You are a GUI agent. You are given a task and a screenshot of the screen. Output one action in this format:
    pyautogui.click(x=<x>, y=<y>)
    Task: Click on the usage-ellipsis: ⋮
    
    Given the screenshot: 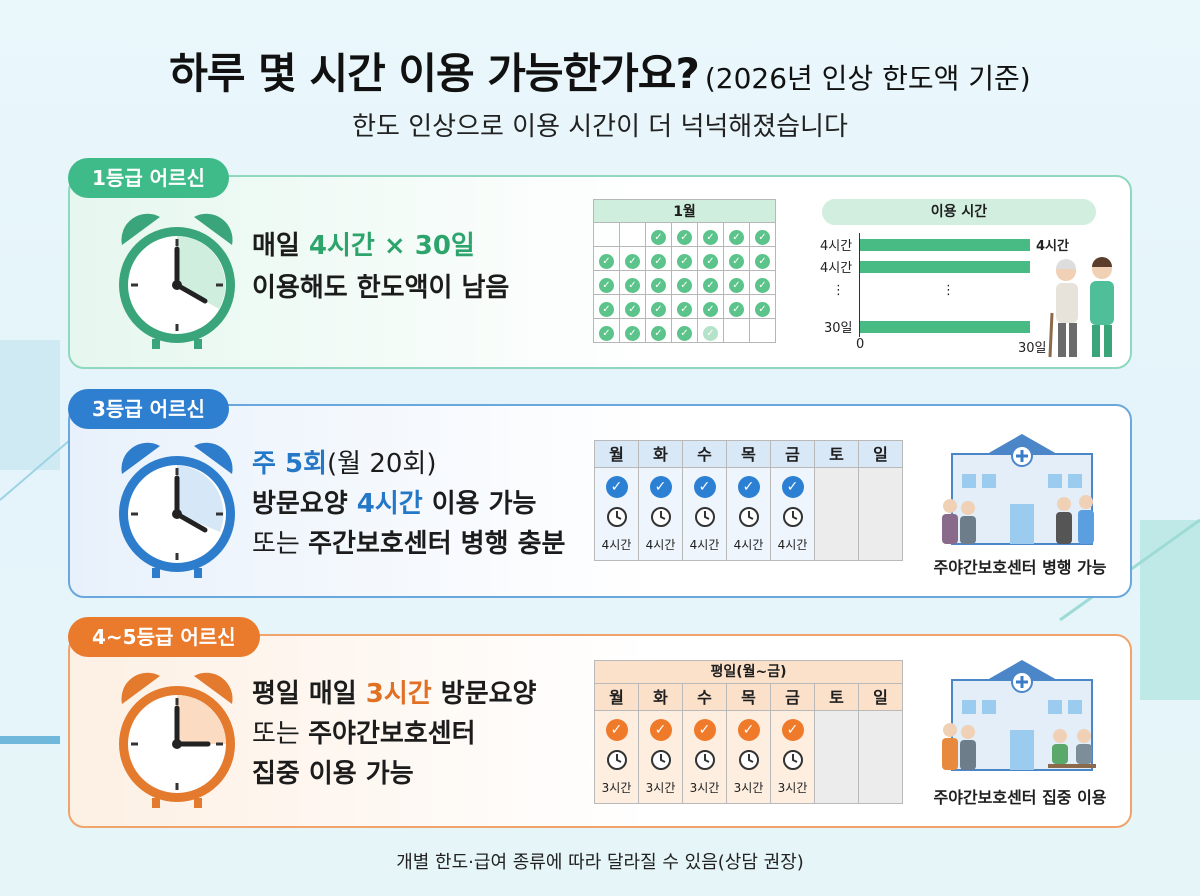 What is the action you would take?
    pyautogui.click(x=948, y=290)
    